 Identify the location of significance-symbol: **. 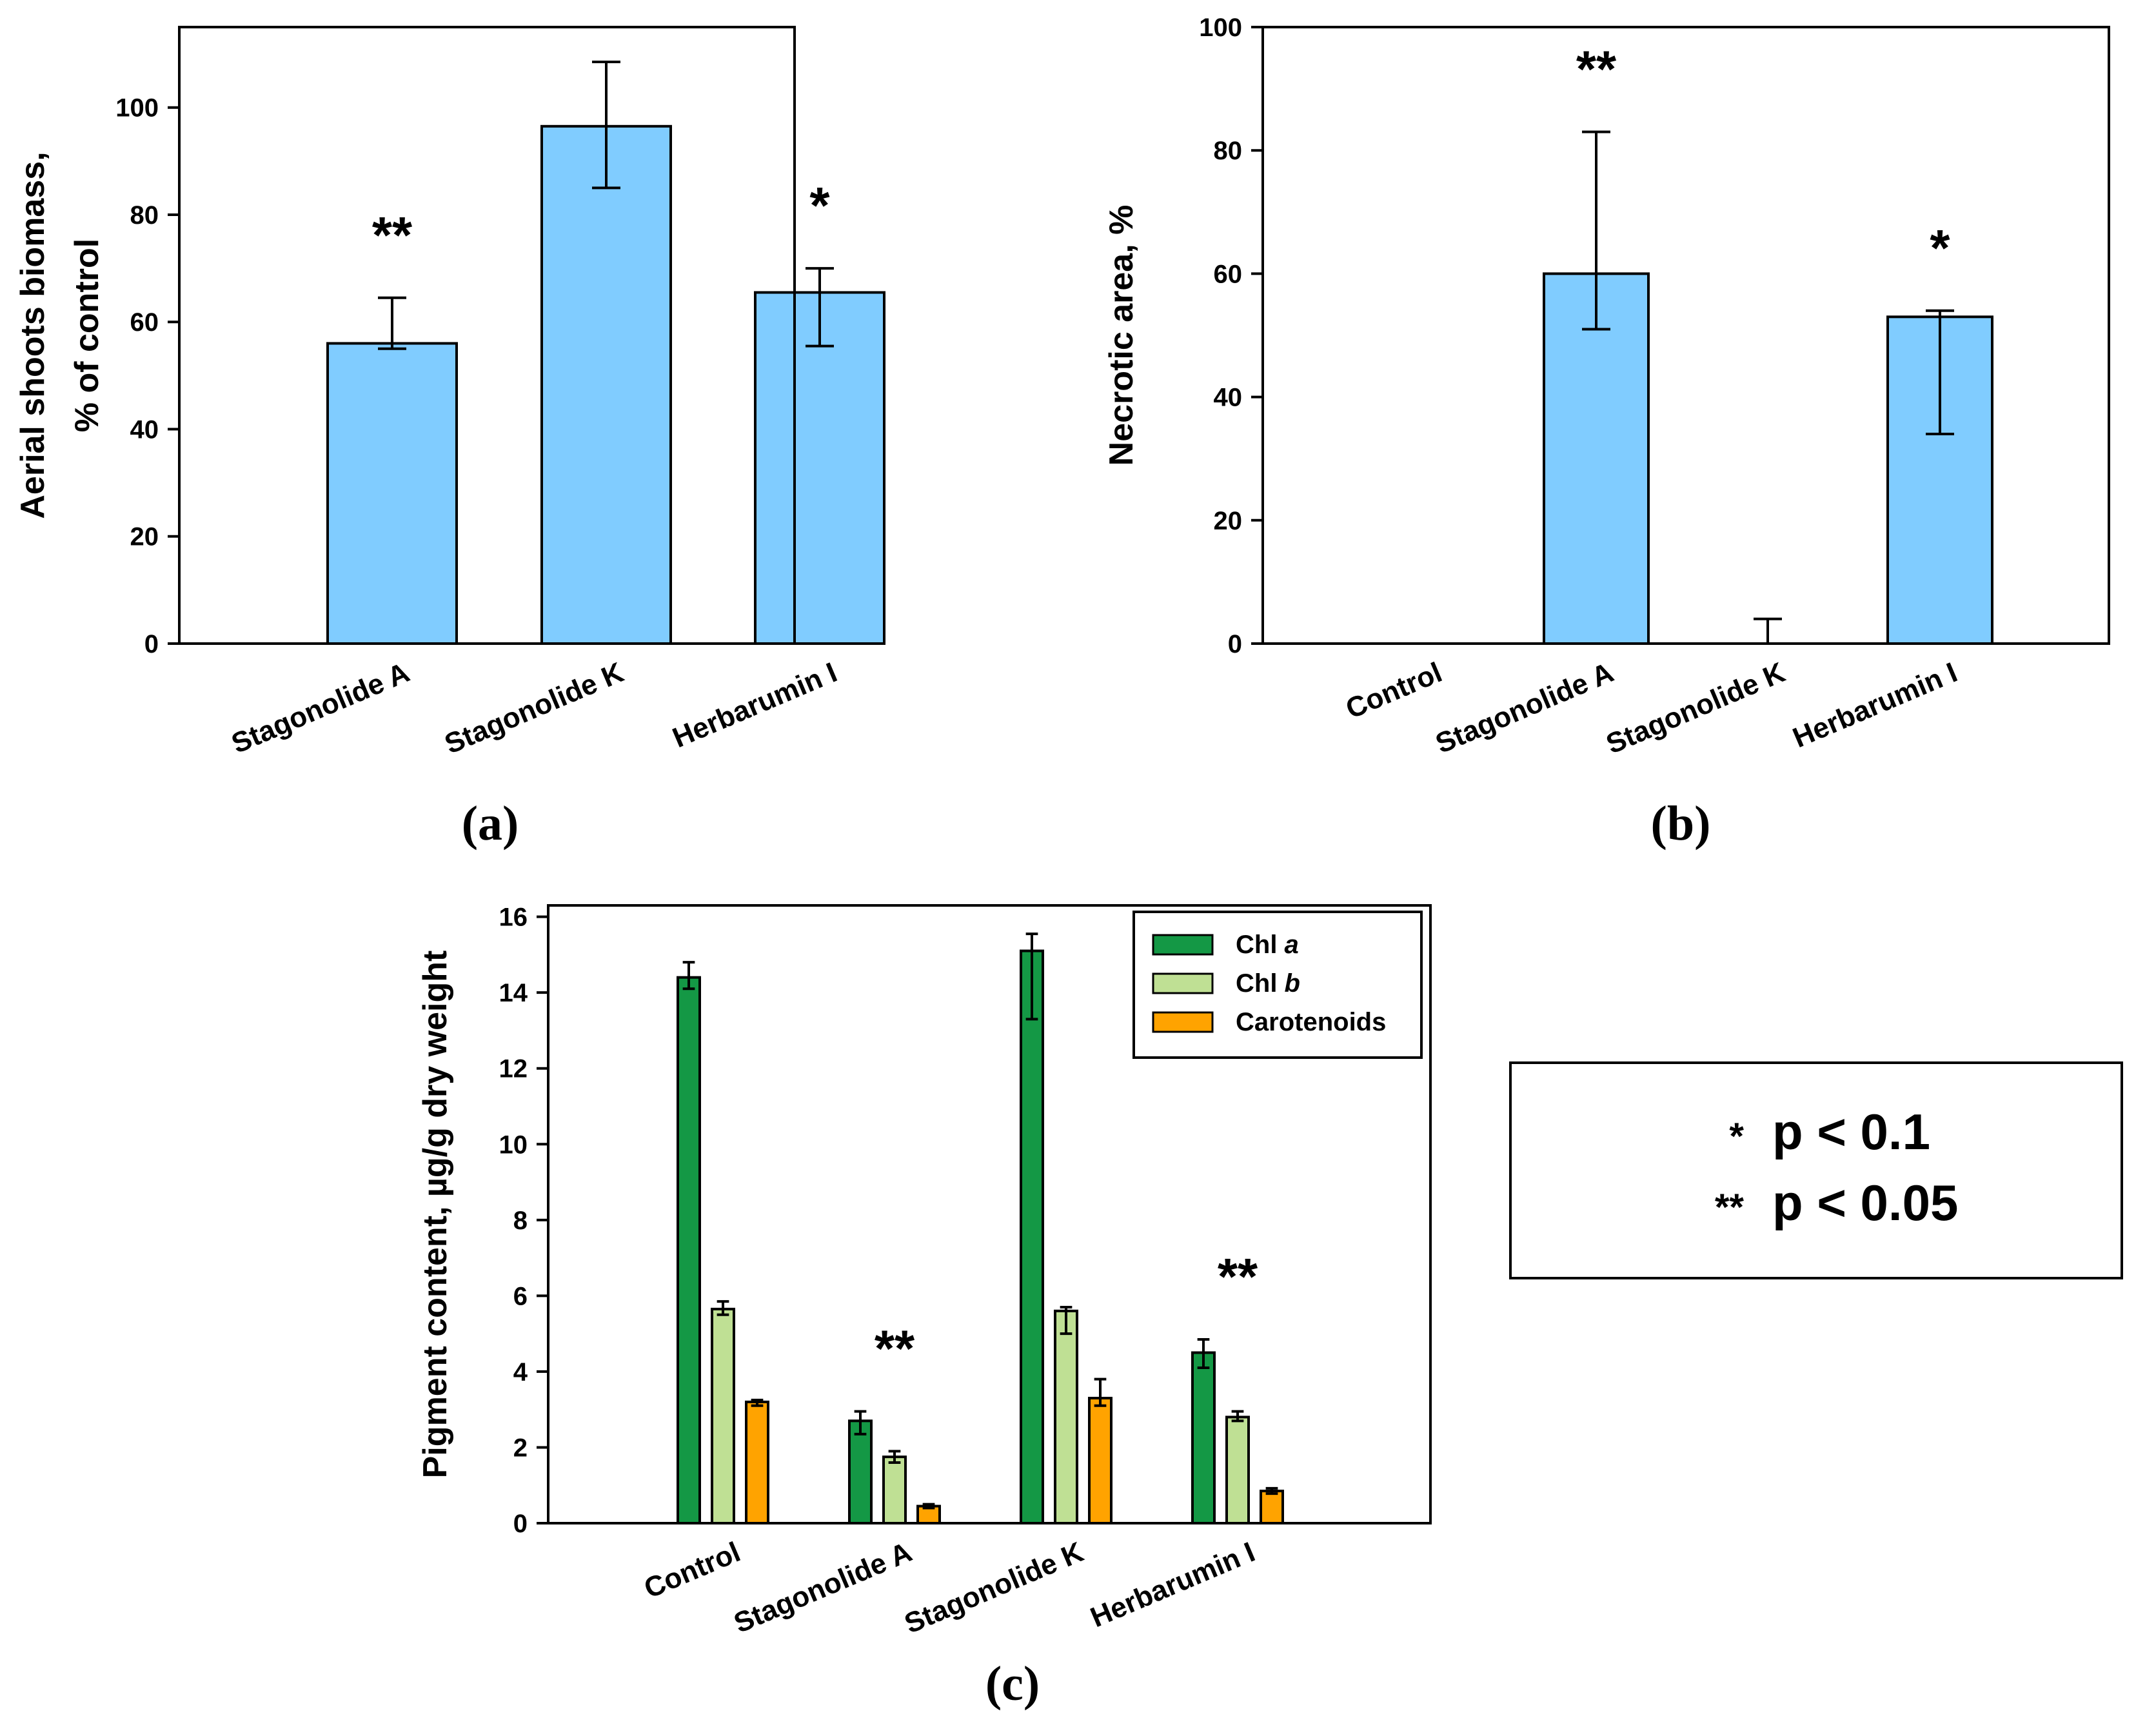
(1729, 1207).